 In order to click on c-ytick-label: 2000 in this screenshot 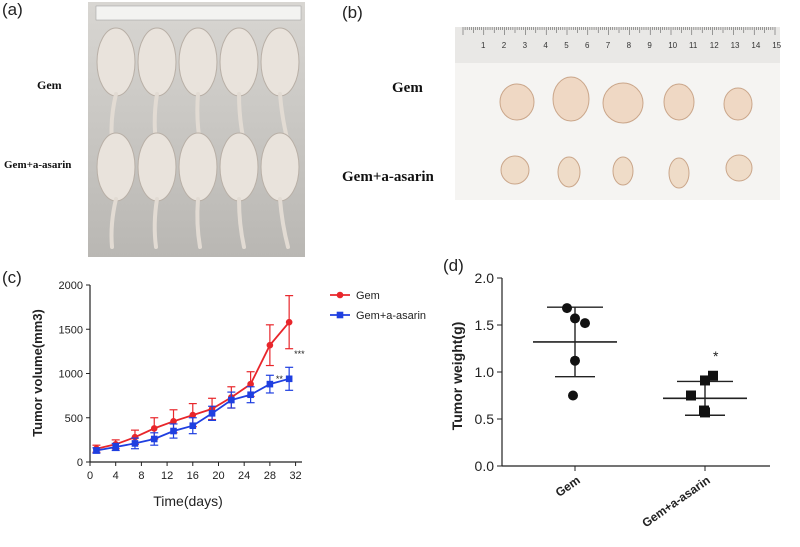, I will do `click(71, 286)`.